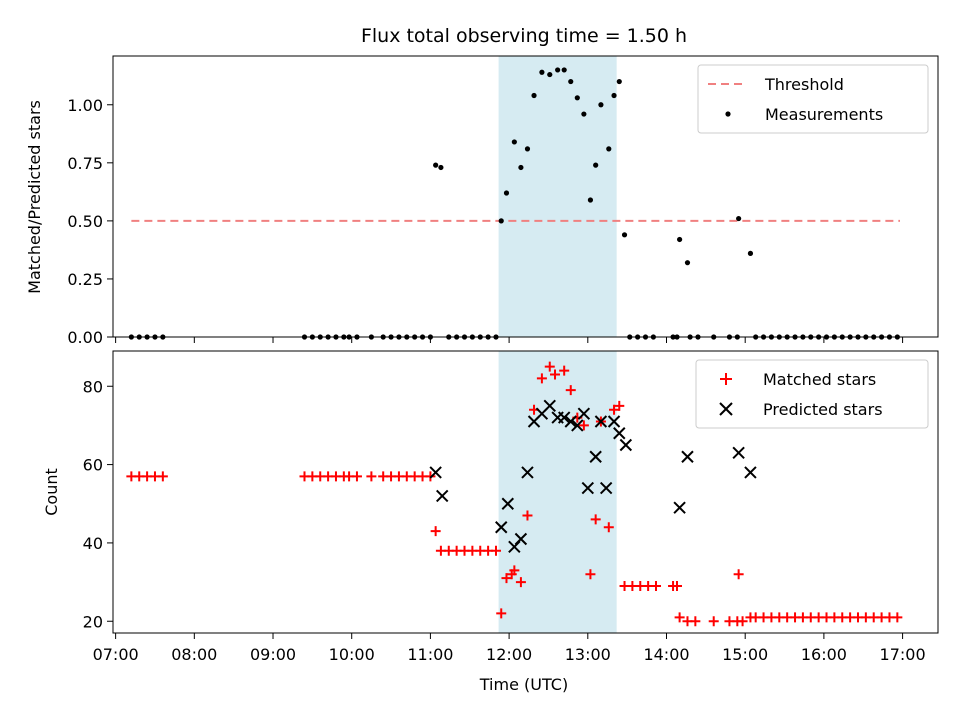 Image resolution: width=960 pixels, height=720 pixels. I want to click on bottom-ylabel: Count, so click(51, 492).